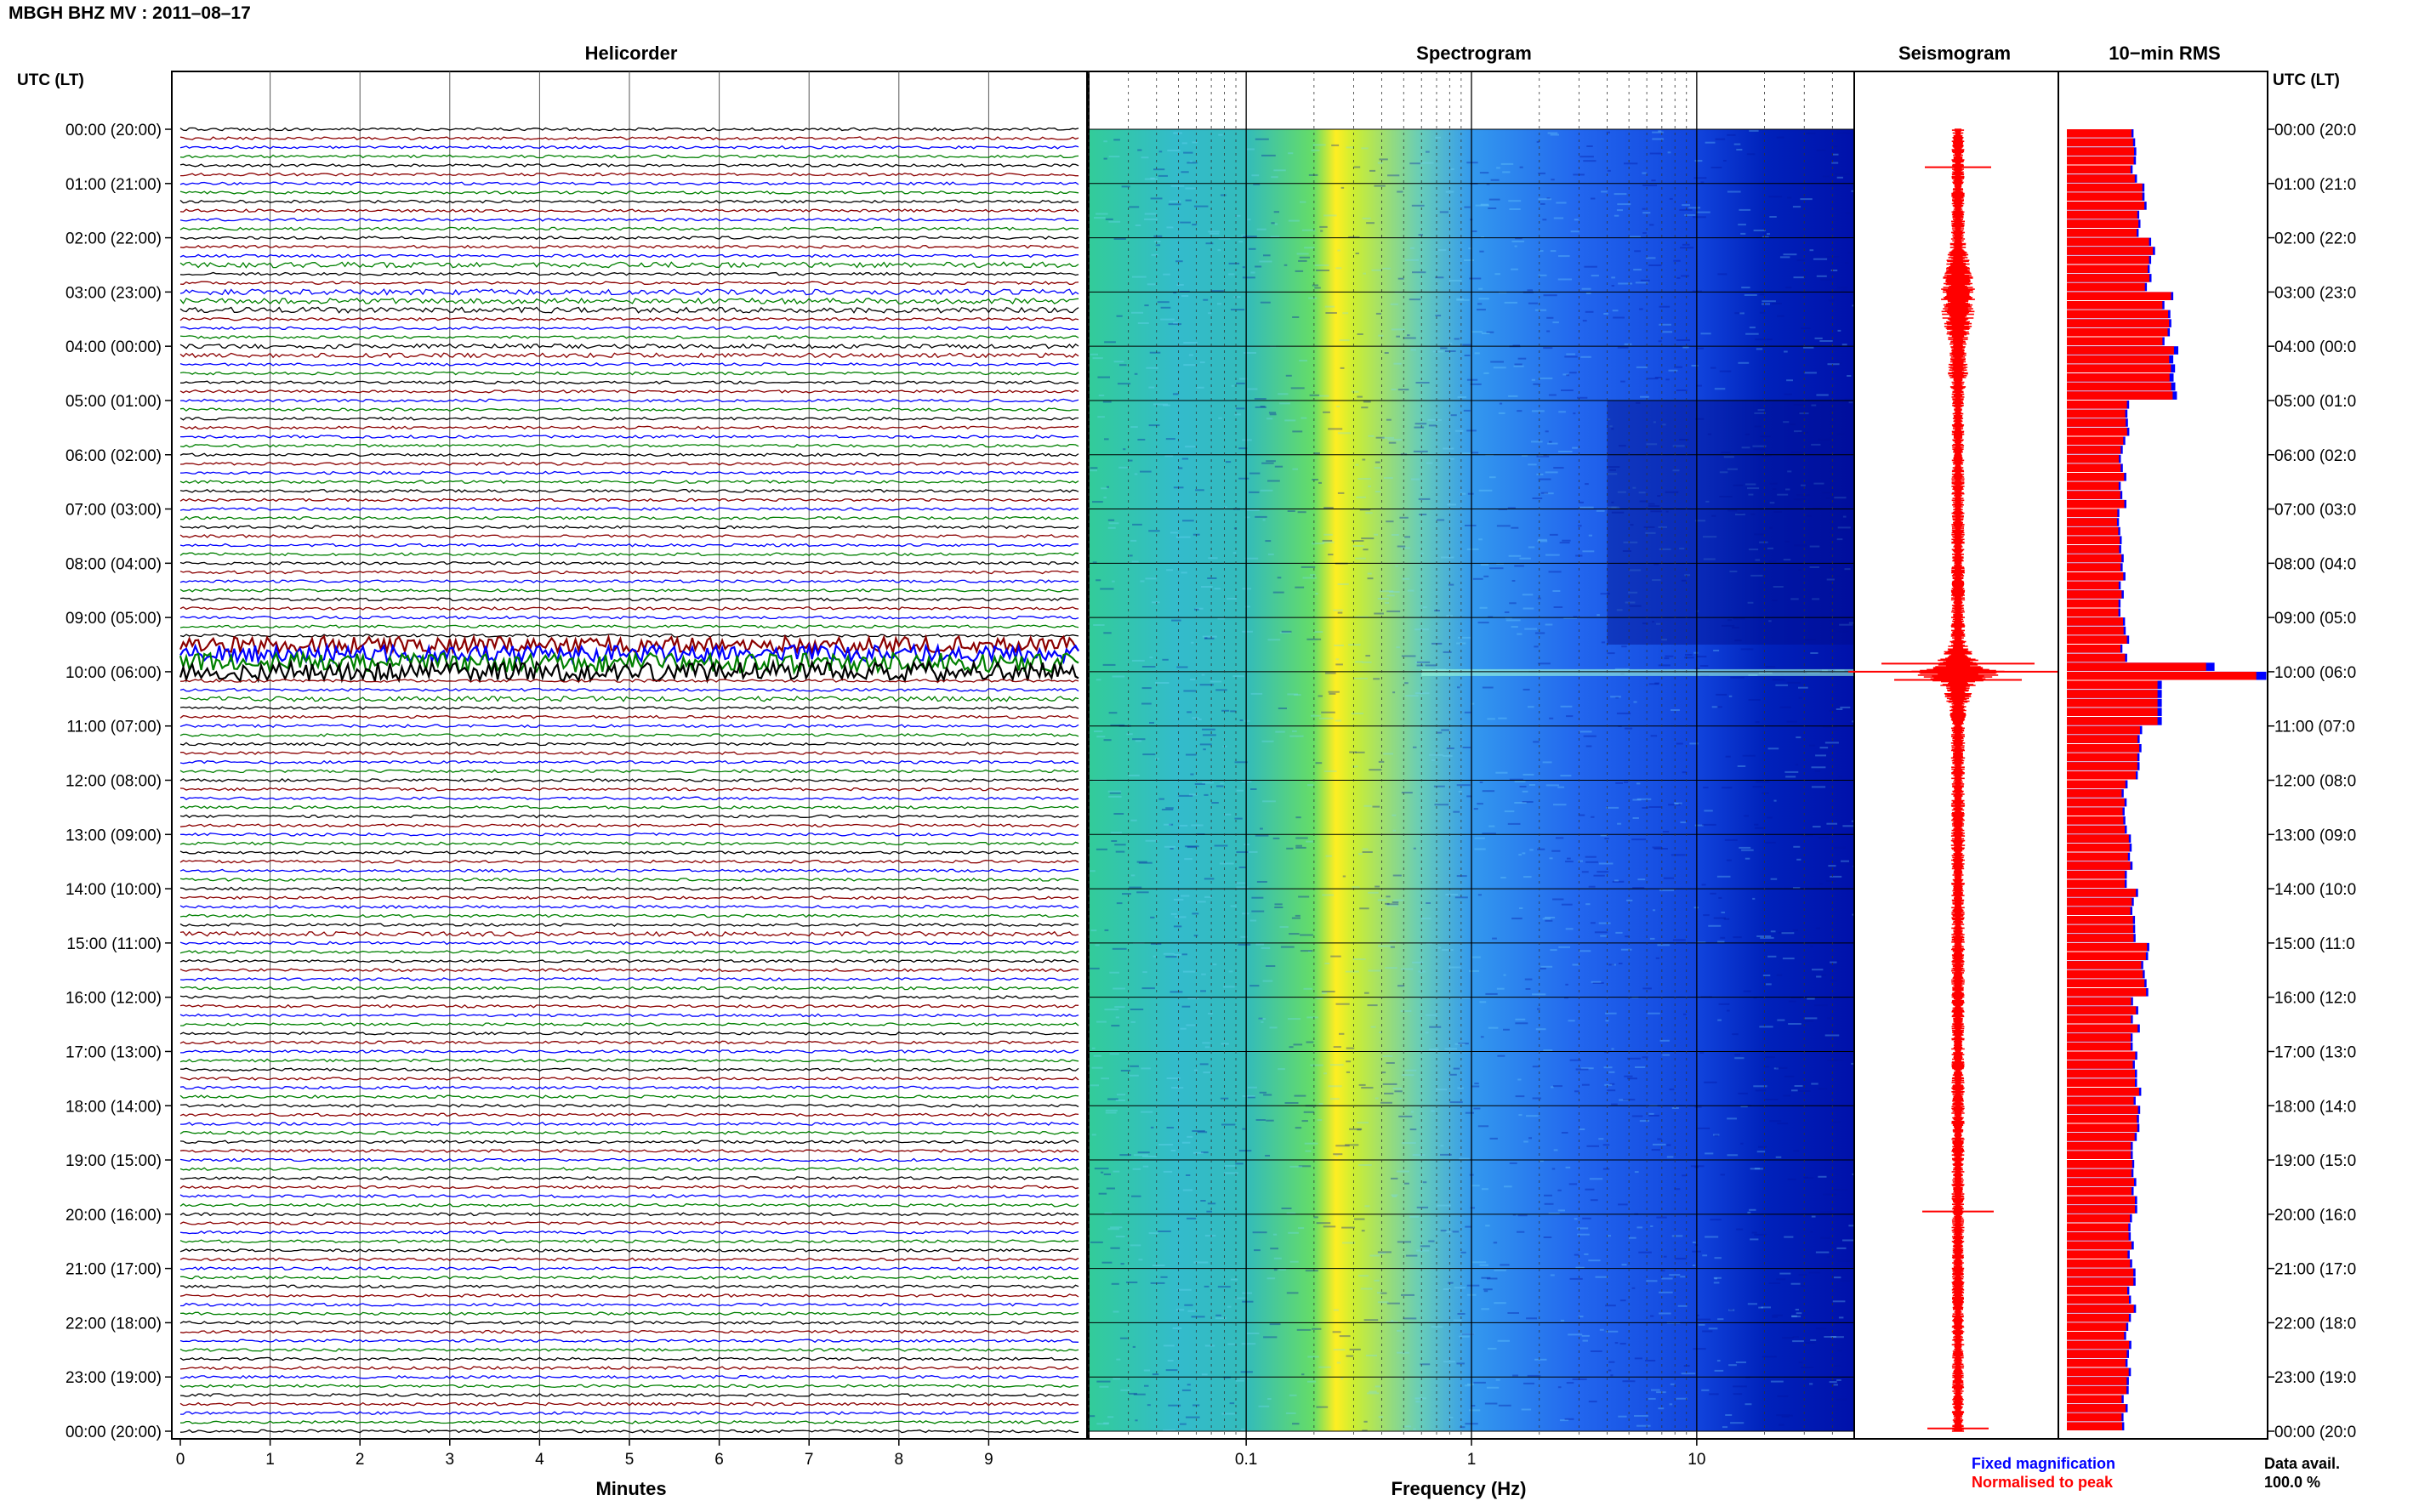 The height and width of the screenshot is (1512, 2419). Describe the element at coordinates (113, 456) in the screenshot. I see `left-time-label: 06:00 (02:00)` at that location.